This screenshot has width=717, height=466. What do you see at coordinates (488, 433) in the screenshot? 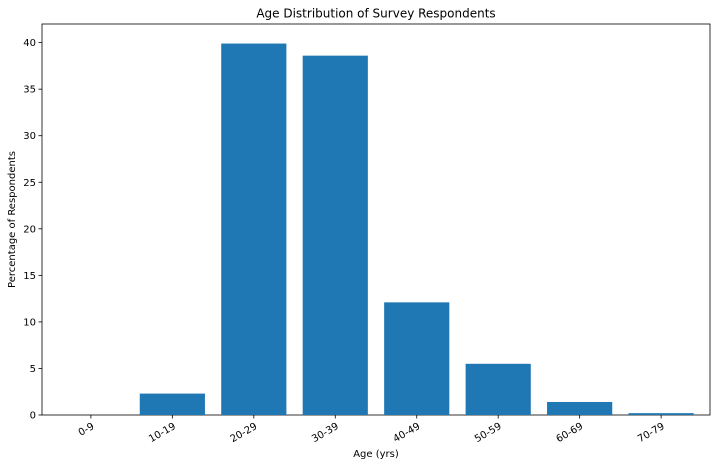
I see `x-tick-label: 50-59` at bounding box center [488, 433].